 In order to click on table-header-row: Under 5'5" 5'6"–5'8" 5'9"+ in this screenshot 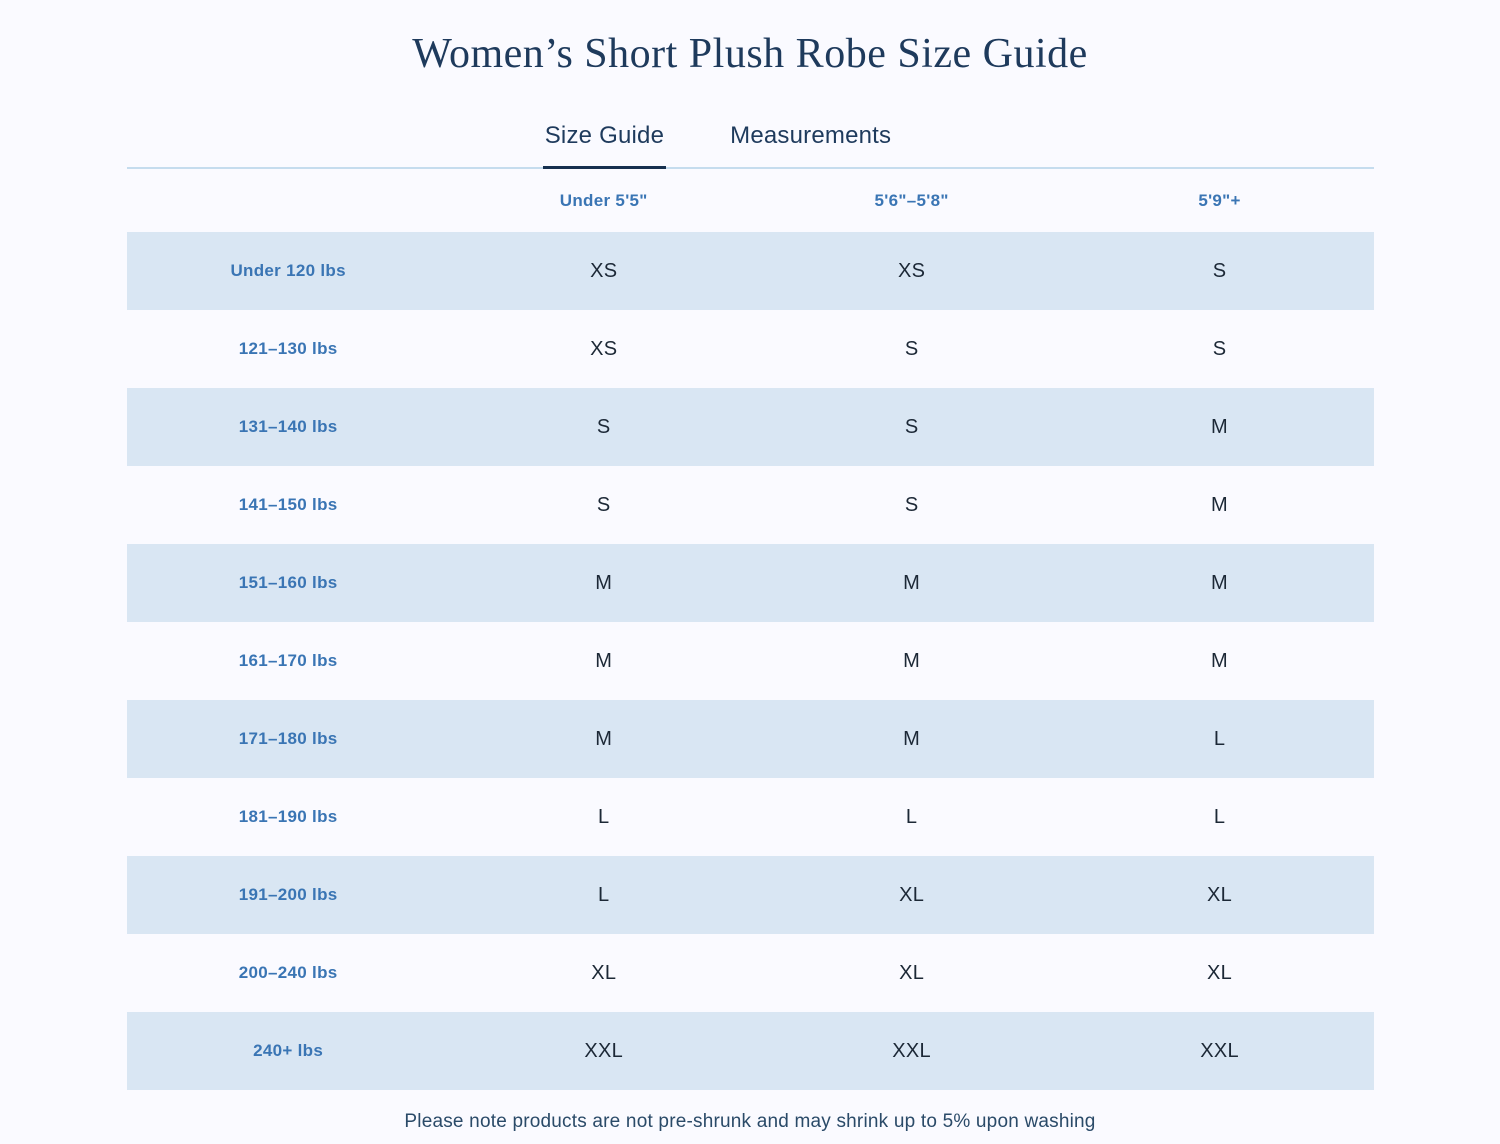, I will do `click(750, 200)`.